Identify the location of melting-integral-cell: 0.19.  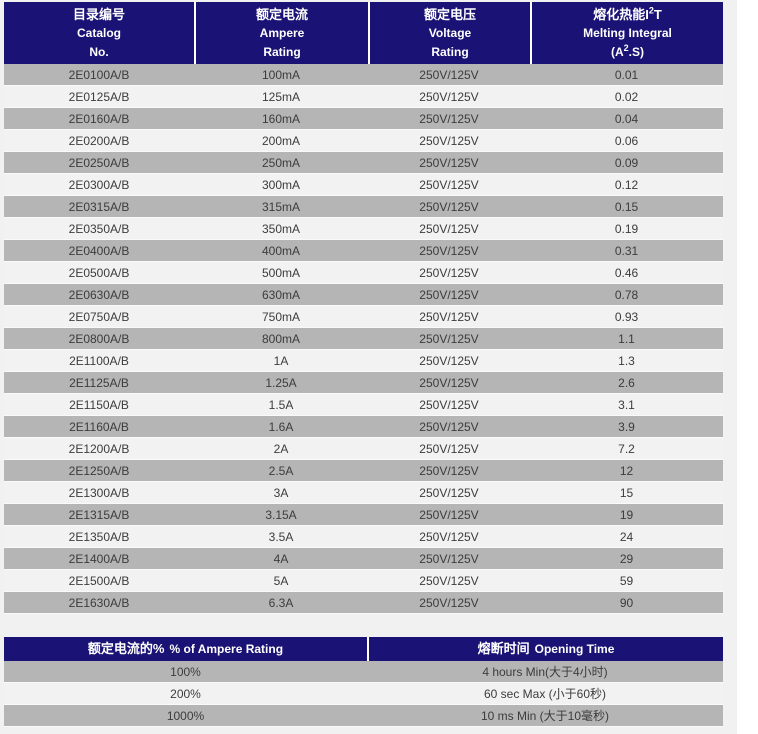
(626, 229).